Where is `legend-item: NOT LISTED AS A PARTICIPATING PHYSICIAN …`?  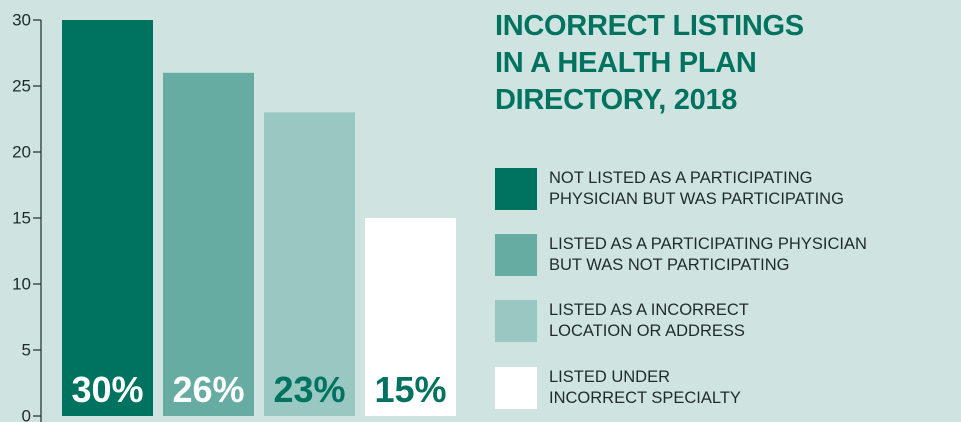 legend-item: NOT LISTED AS A PARTICIPATING PHYSICIAN … is located at coordinates (728, 190).